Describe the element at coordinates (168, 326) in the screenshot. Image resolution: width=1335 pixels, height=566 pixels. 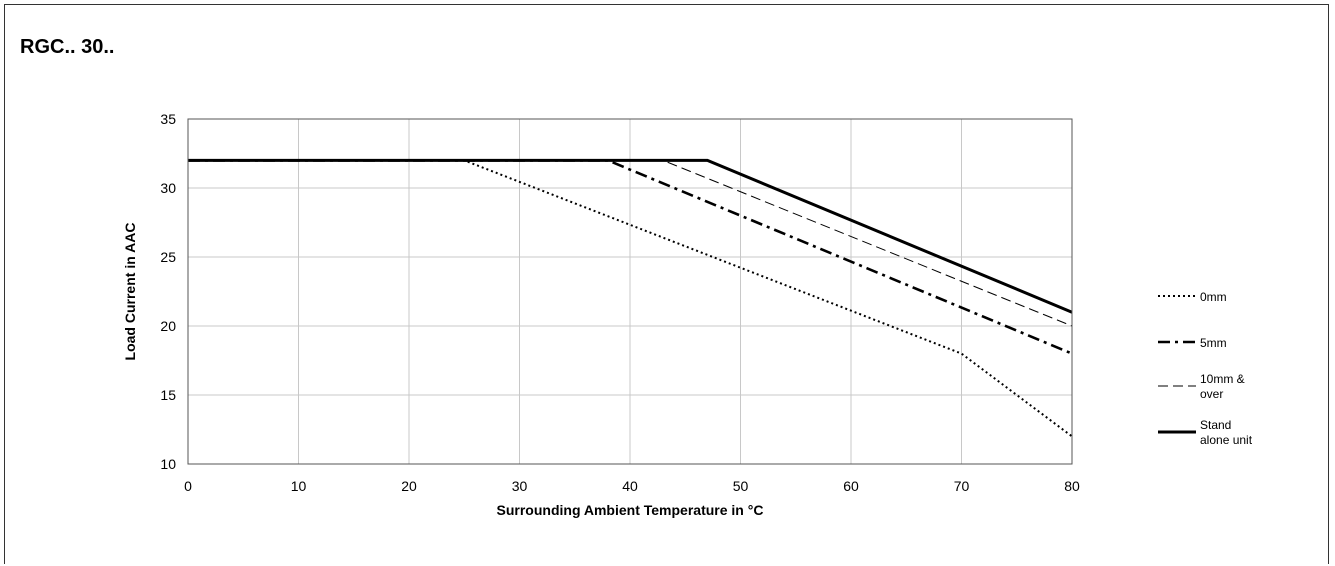
I see `y-tick-label: 20` at that location.